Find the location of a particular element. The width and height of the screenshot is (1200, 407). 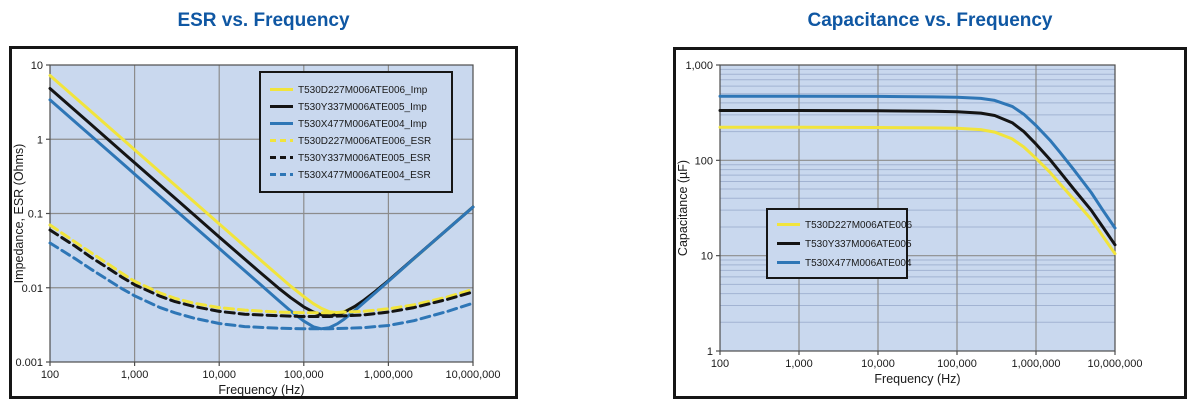

legend-label: T530Y337M006ATE005 is located at coordinates (858, 244).